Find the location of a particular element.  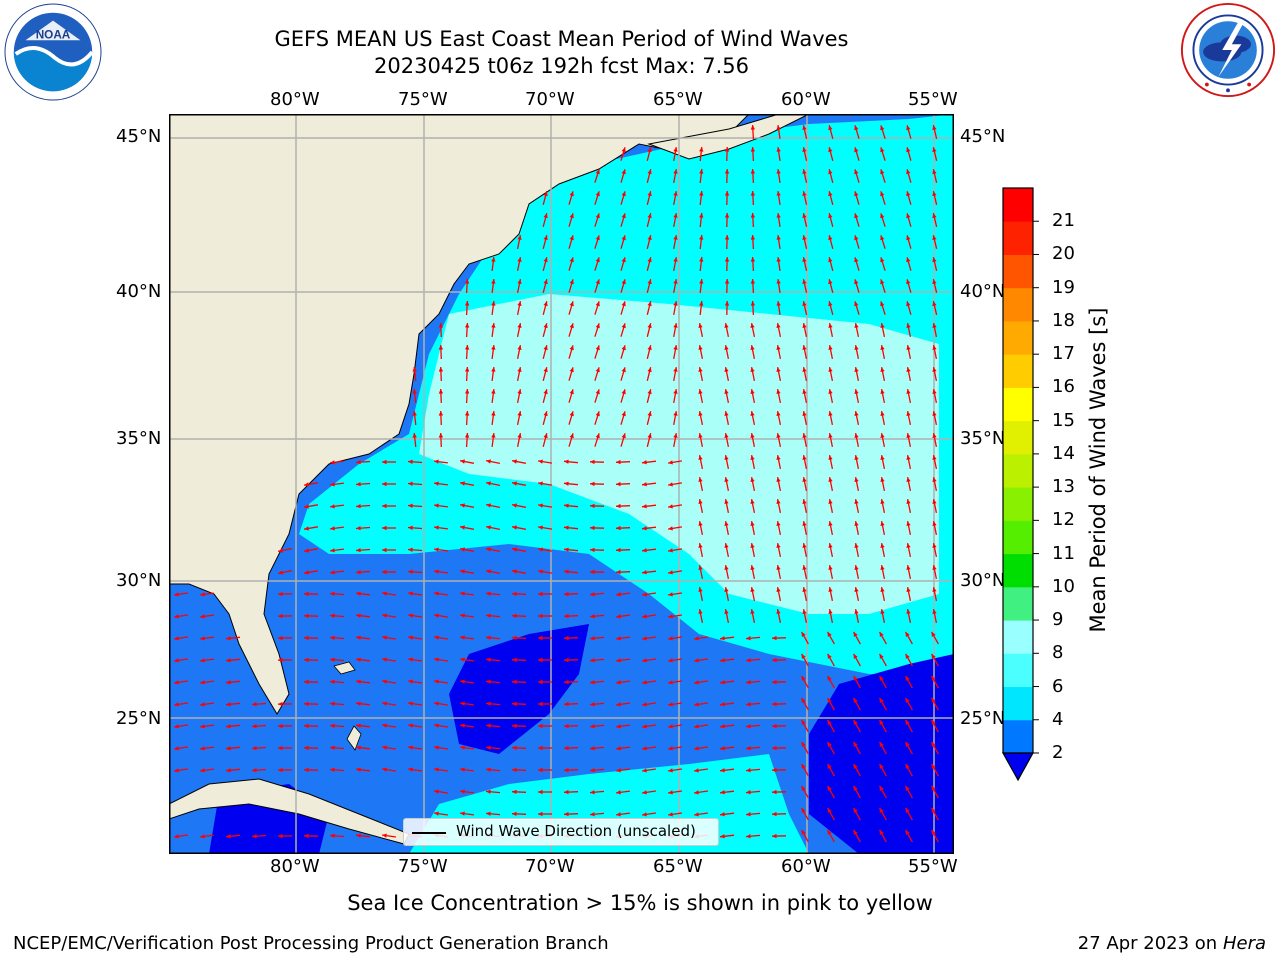

date-stamp: 27 Apr 2023 on Hera is located at coordinates (1172, 943).